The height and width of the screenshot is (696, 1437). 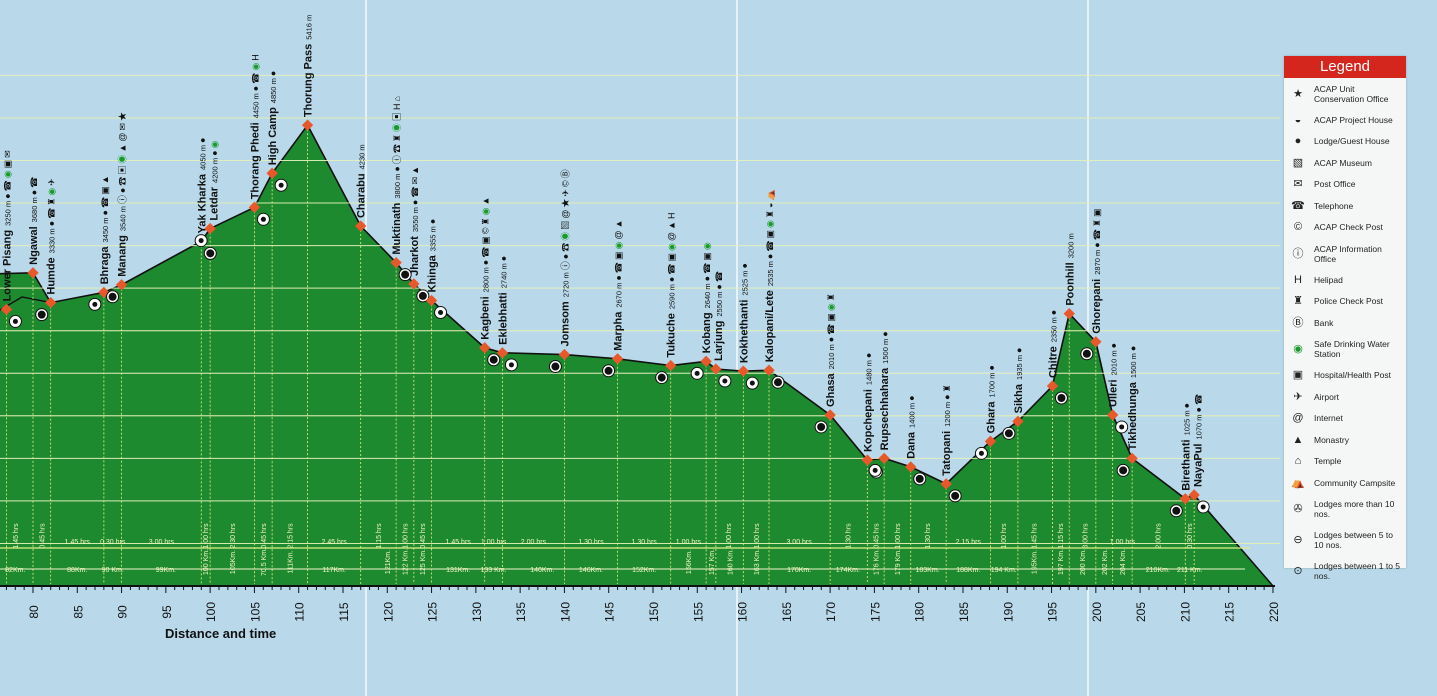 I want to click on station-name: Tatopani, so click(x=947, y=453).